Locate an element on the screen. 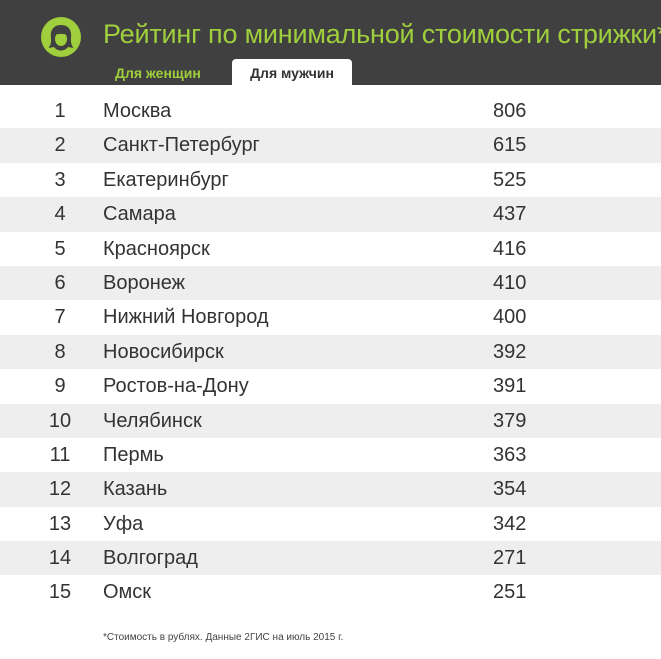 The width and height of the screenshot is (661, 659). city-cell: Ростов-на-Дону is located at coordinates (176, 386).